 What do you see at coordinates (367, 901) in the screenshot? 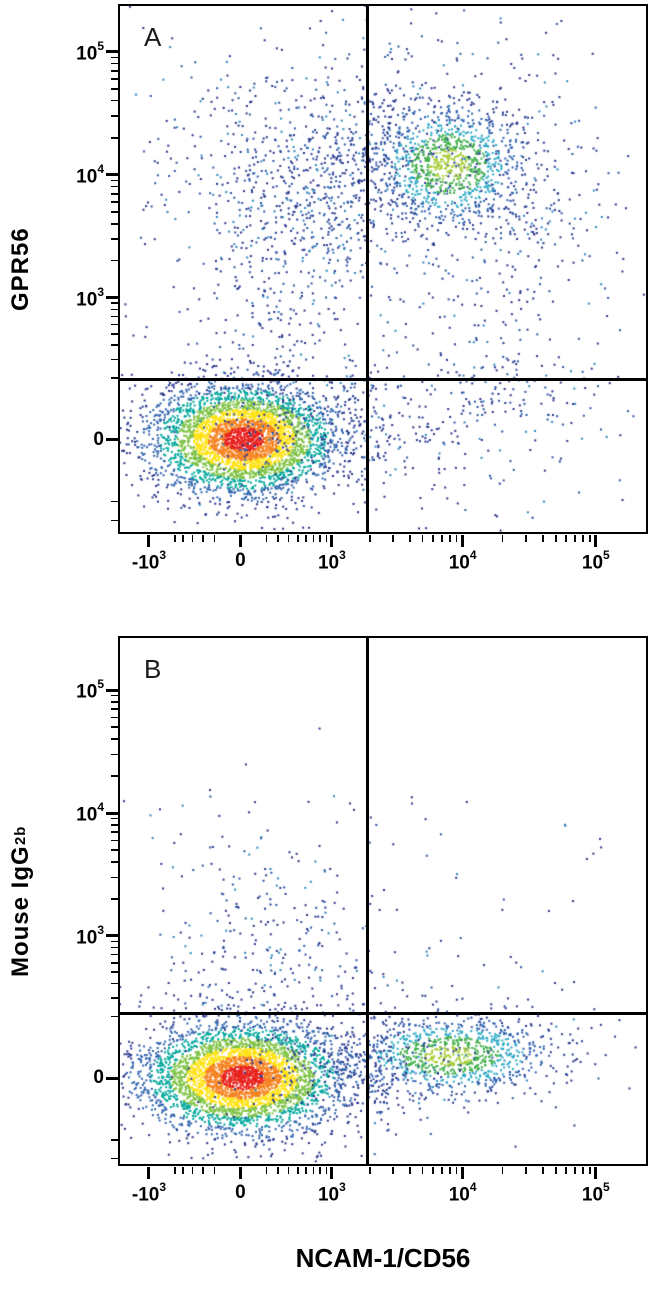
I see `quadrant-gate-vertical-b` at bounding box center [367, 901].